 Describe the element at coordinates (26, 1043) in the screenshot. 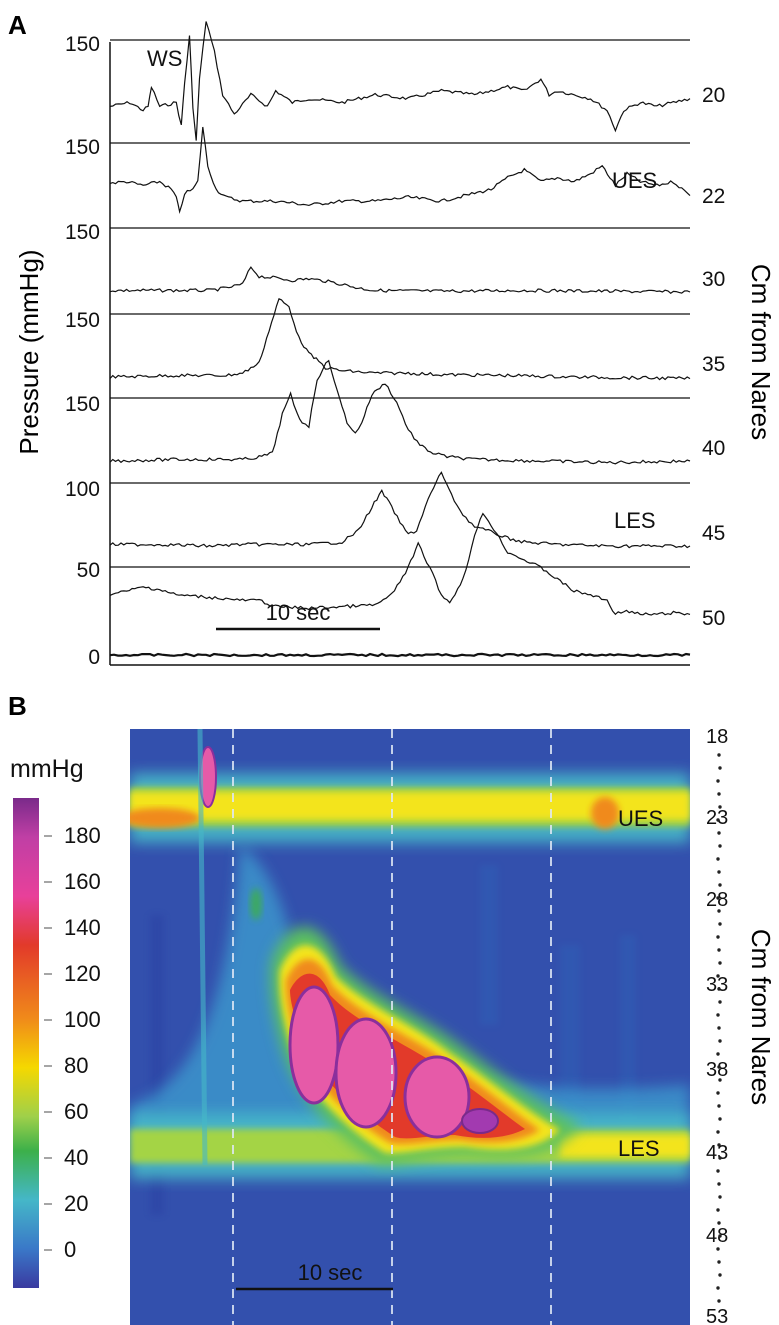

I see `colorbar` at that location.